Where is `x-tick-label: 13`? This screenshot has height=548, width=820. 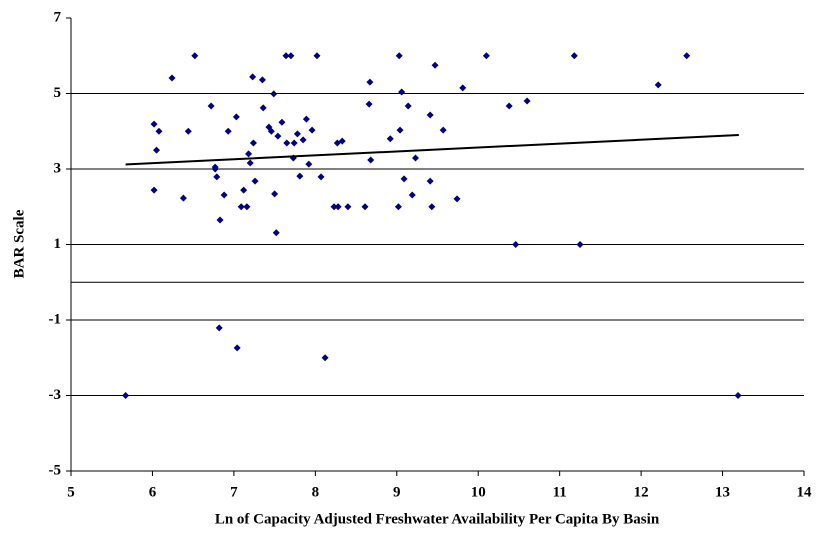
x-tick-label: 13 is located at coordinates (722, 492).